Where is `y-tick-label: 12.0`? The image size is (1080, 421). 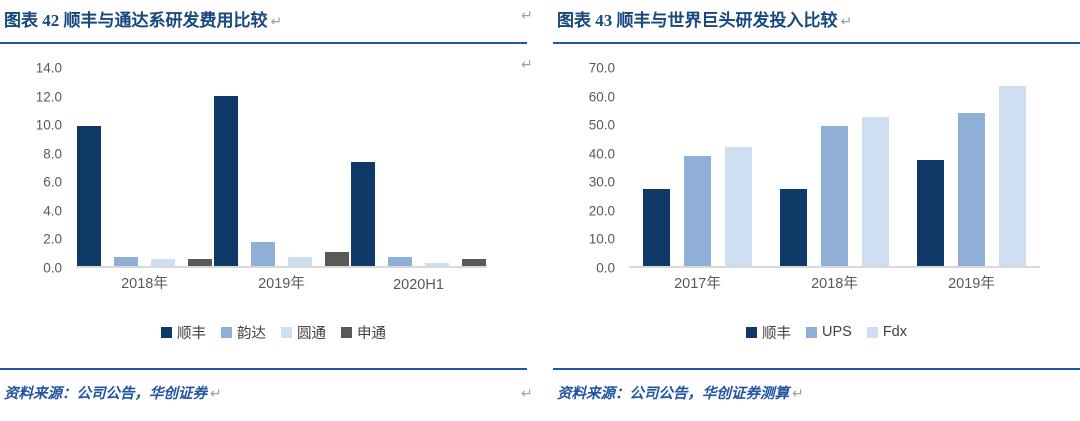 y-tick-label: 12.0 is located at coordinates (48, 97).